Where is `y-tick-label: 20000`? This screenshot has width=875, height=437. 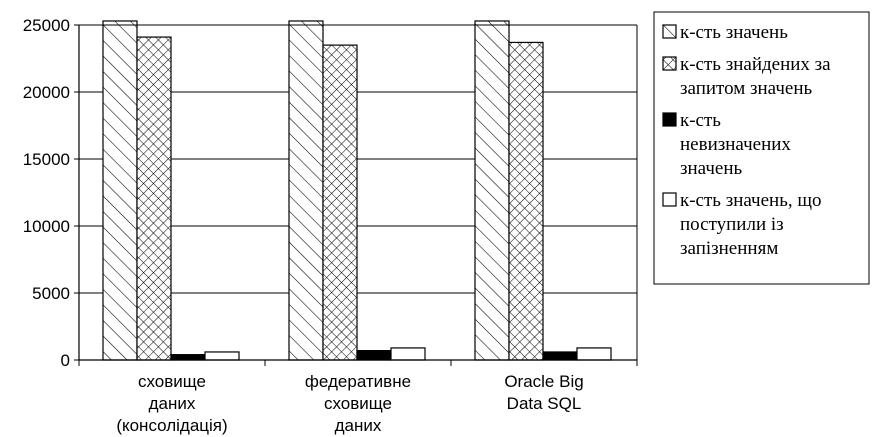
y-tick-label: 20000 is located at coordinates (46, 92).